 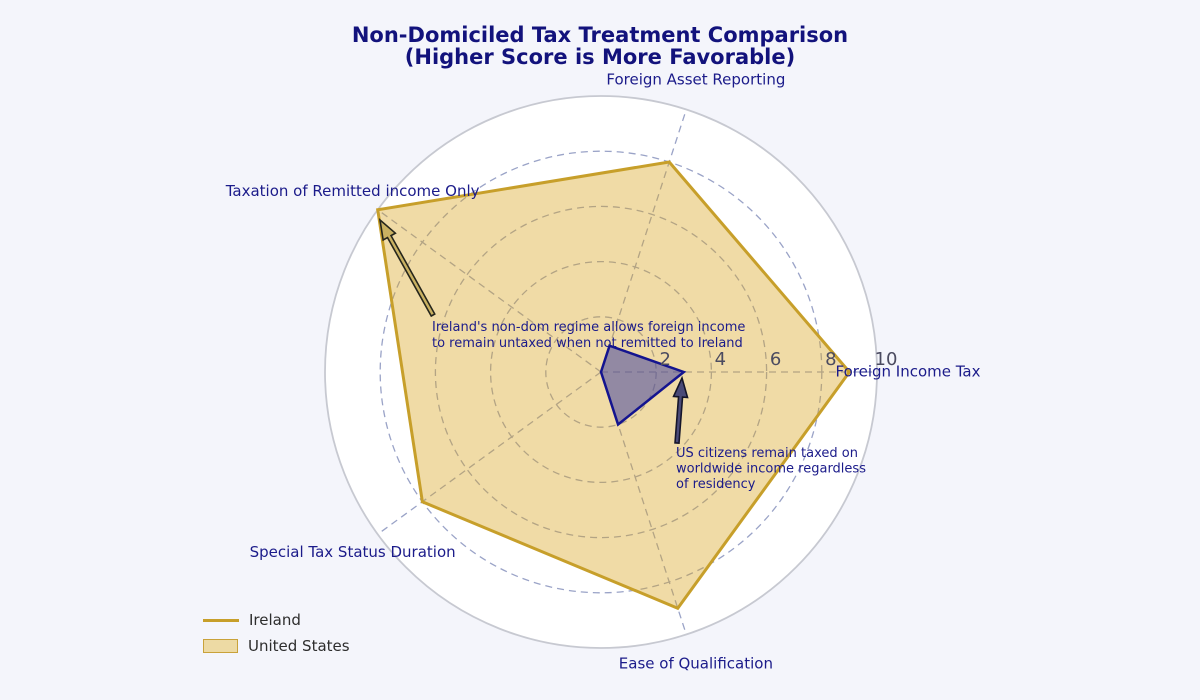 What do you see at coordinates (407, 267) in the screenshot?
I see `ireland-note-arrow` at bounding box center [407, 267].